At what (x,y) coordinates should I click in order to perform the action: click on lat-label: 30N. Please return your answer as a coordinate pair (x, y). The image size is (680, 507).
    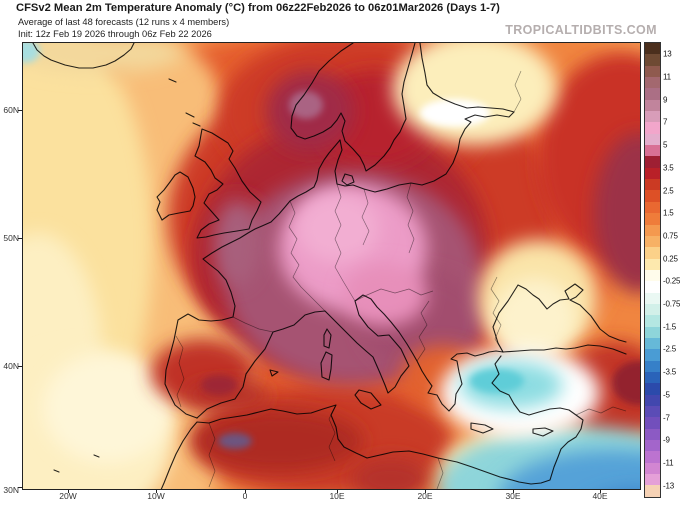
    Looking at the image, I should click on (11, 490).